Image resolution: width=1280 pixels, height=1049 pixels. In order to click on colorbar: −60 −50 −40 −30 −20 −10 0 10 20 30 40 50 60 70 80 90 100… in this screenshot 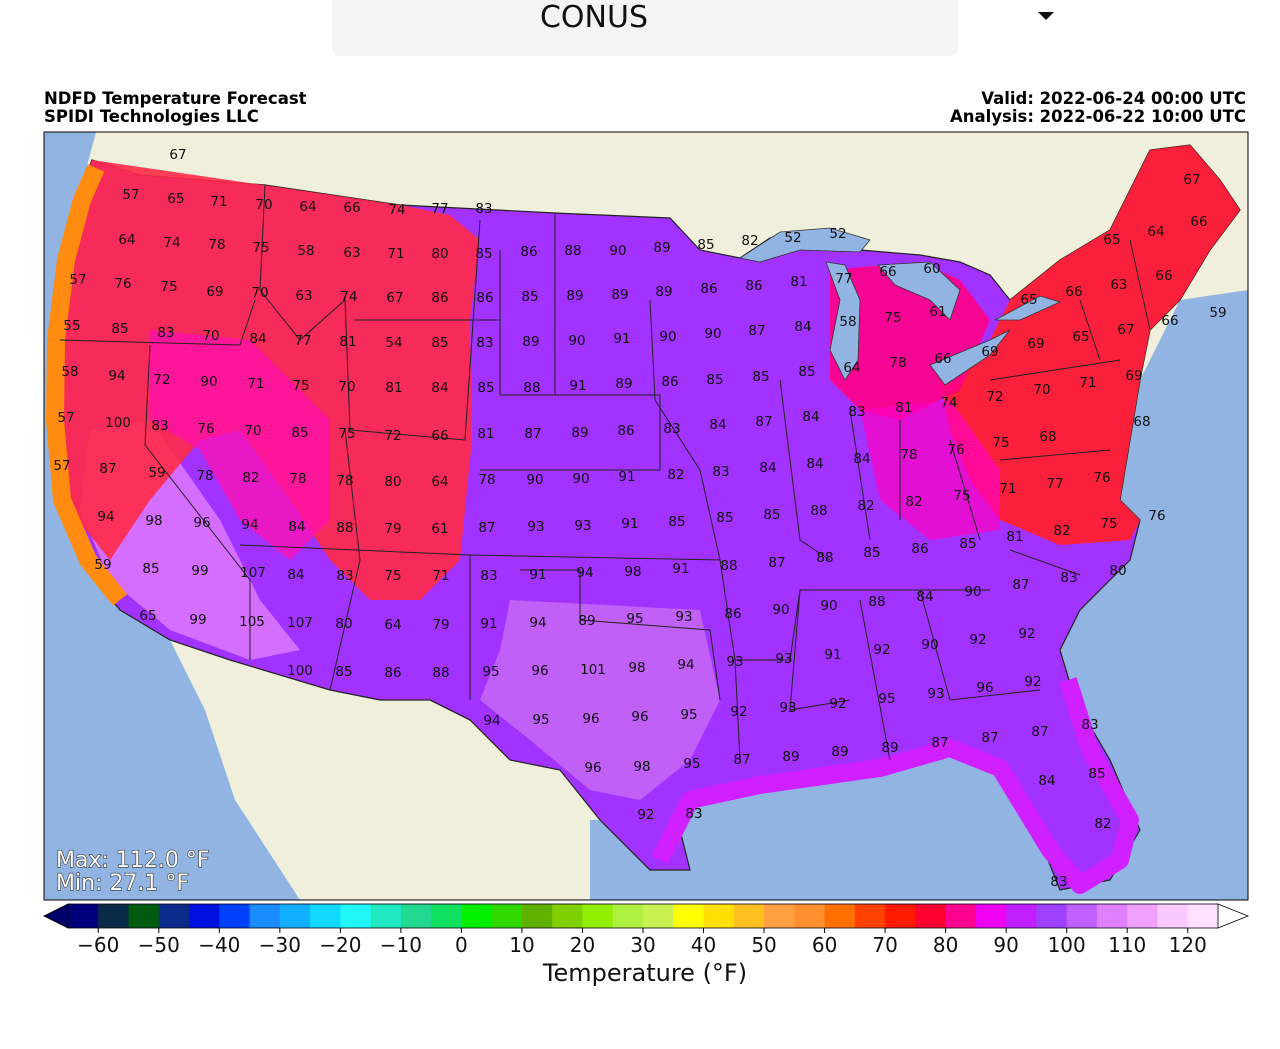, I will do `click(646, 930)`.